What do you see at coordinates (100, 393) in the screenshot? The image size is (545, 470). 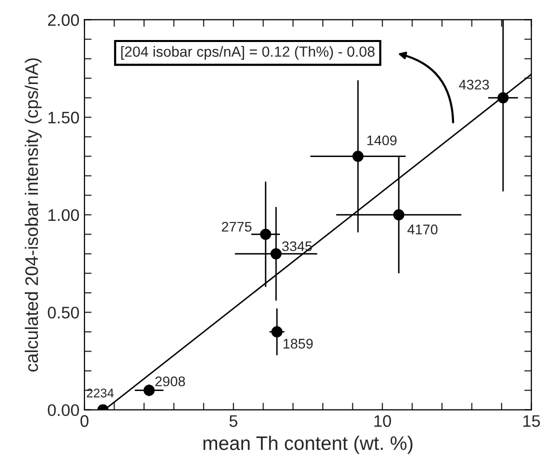 I see `annotation: 2234` at bounding box center [100, 393].